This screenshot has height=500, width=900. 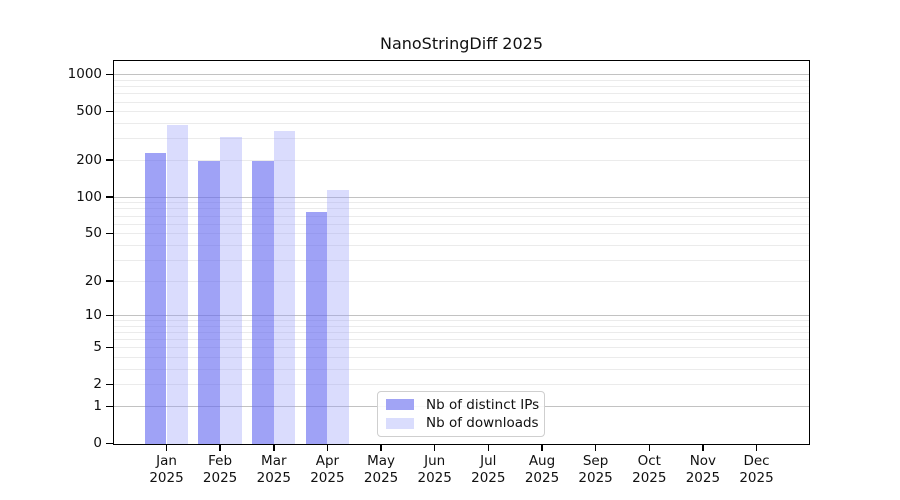 I want to click on legend: Nb of distinct IPs Nb of downloads, so click(x=461, y=414).